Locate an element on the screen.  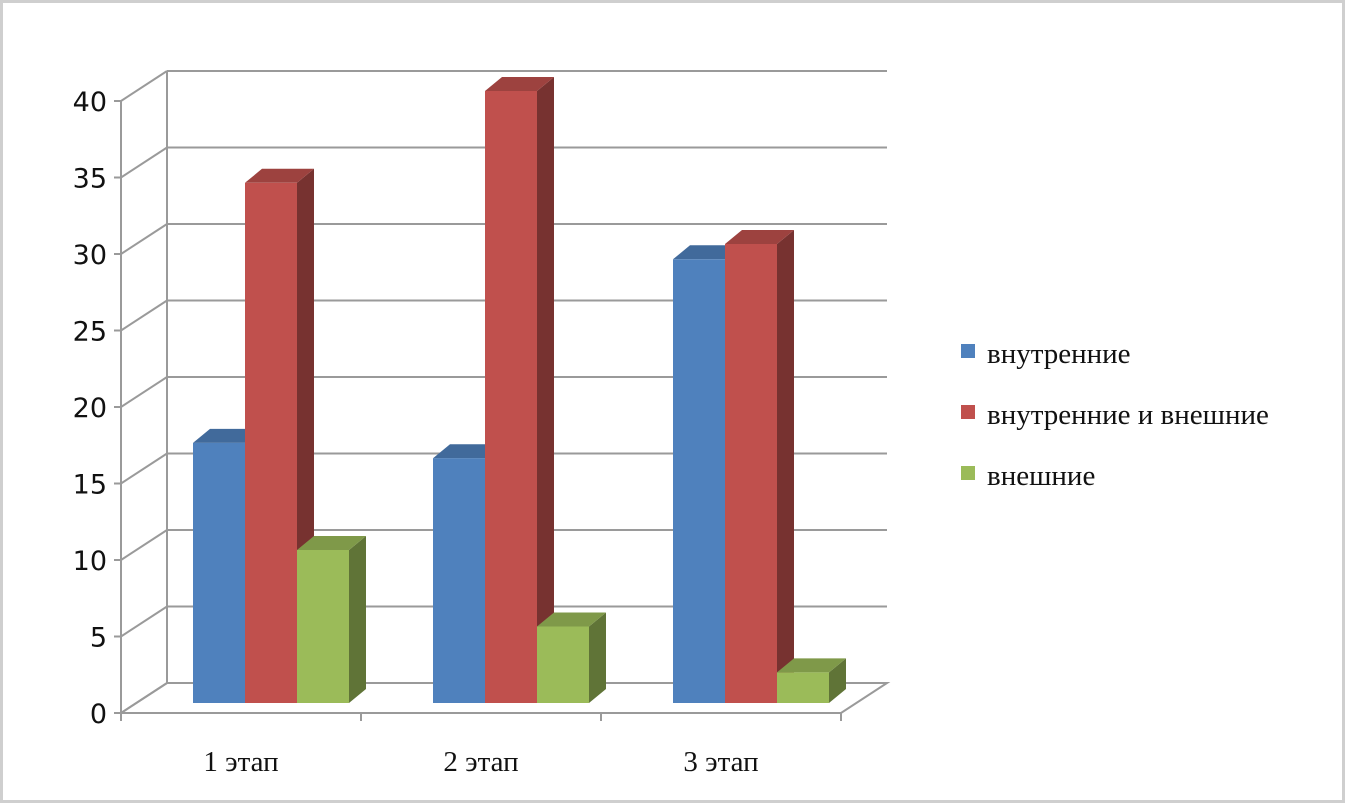
y-tick-labels: 0 5 10 15 20 25 30 35 40 is located at coordinates (90, 408).